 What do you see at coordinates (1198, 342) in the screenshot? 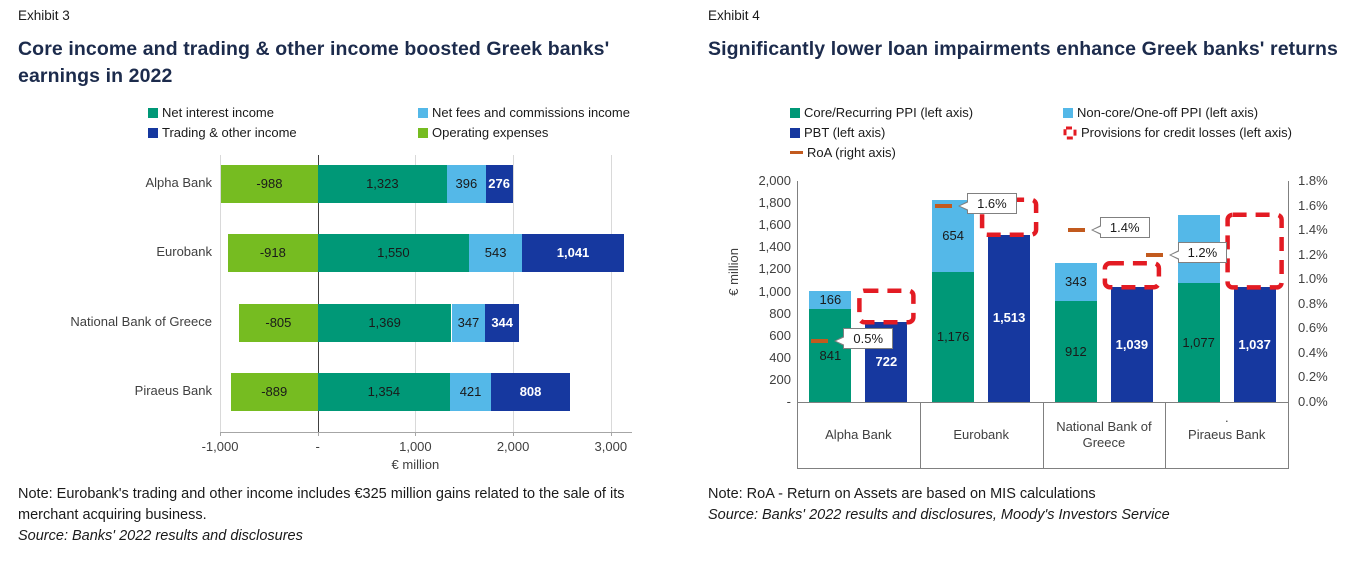
I see `bar-label-piraeus-bank-core: 1,077` at bounding box center [1198, 342].